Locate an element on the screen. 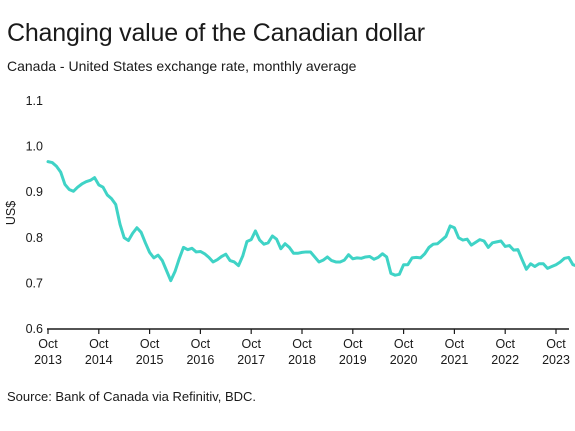 The image size is (575, 431). y-tick-label: 0.8 is located at coordinates (34, 238).